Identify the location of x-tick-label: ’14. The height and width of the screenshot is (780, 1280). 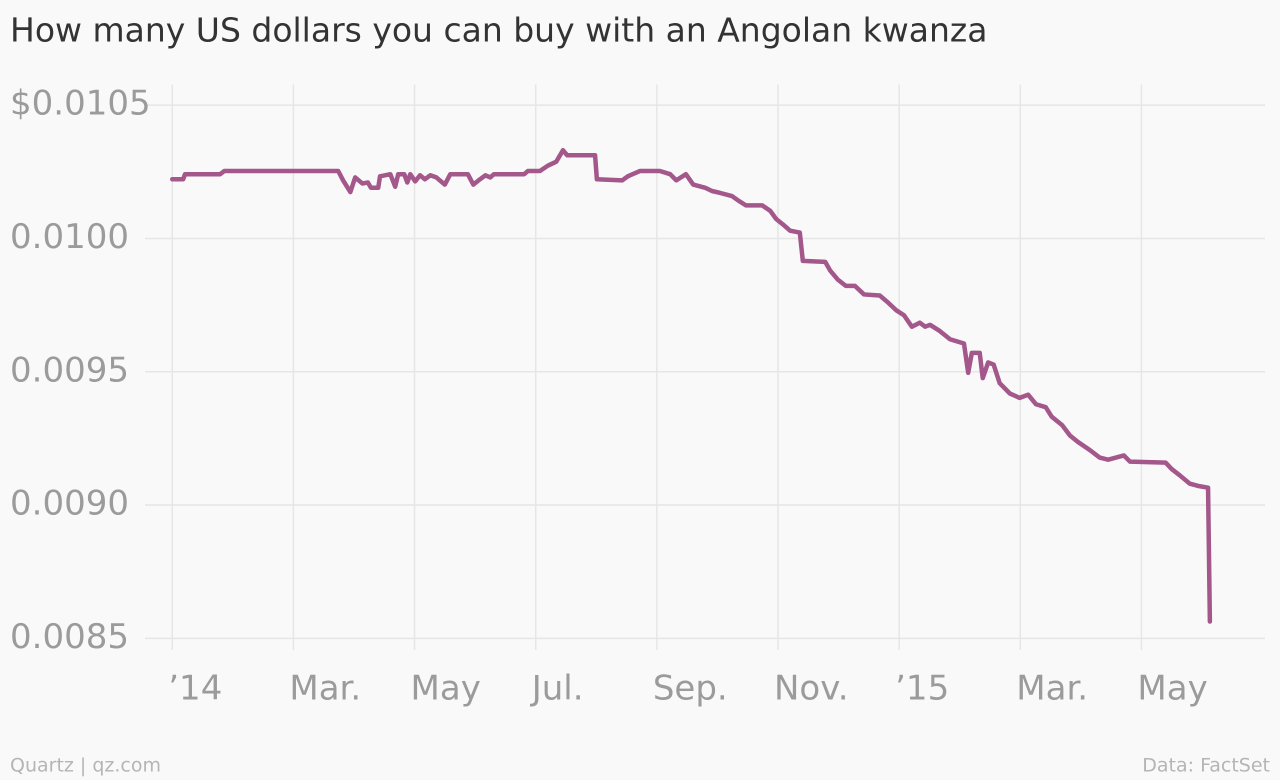
(195, 689).